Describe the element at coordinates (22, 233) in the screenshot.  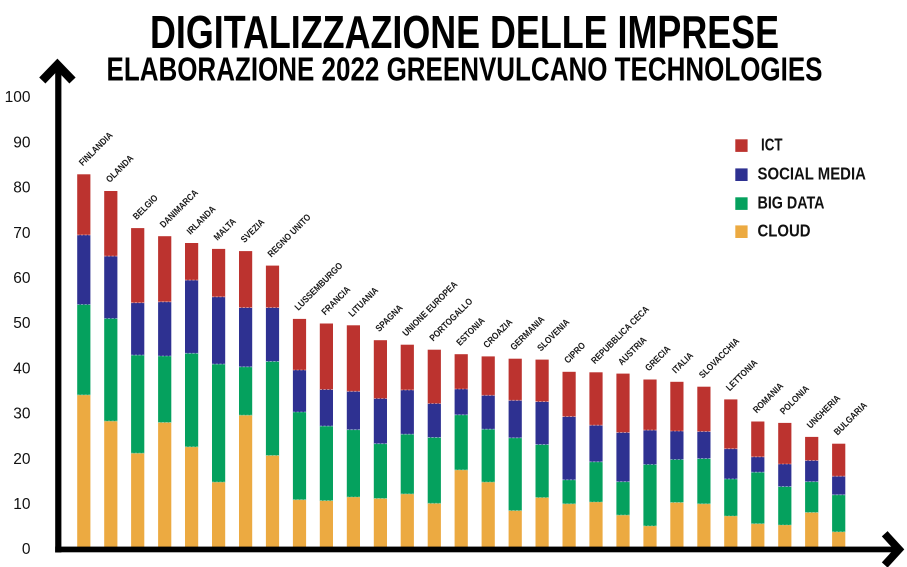
I see `svg-text: 70` at that location.